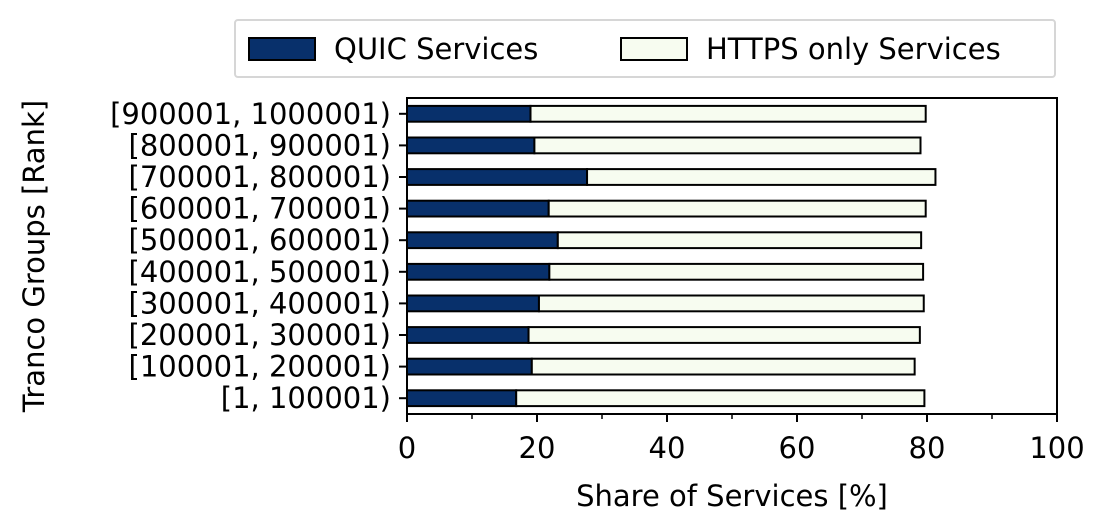 The height and width of the screenshot is (532, 1109). What do you see at coordinates (306, 398) in the screenshot?
I see `y-tick-label: [1, 100001)` at bounding box center [306, 398].